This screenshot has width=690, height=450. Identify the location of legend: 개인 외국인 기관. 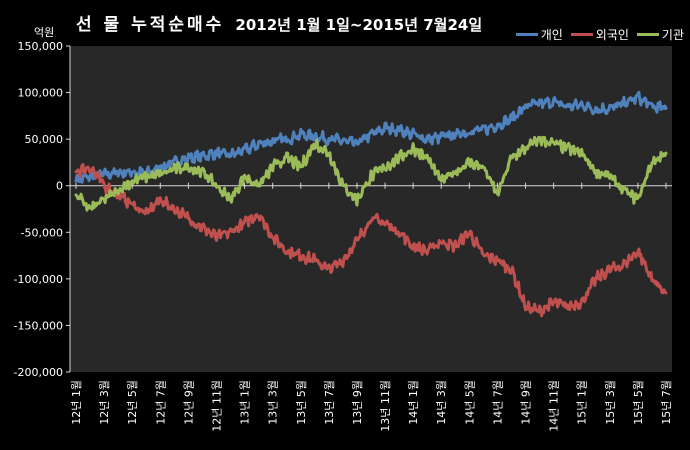
(599, 34).